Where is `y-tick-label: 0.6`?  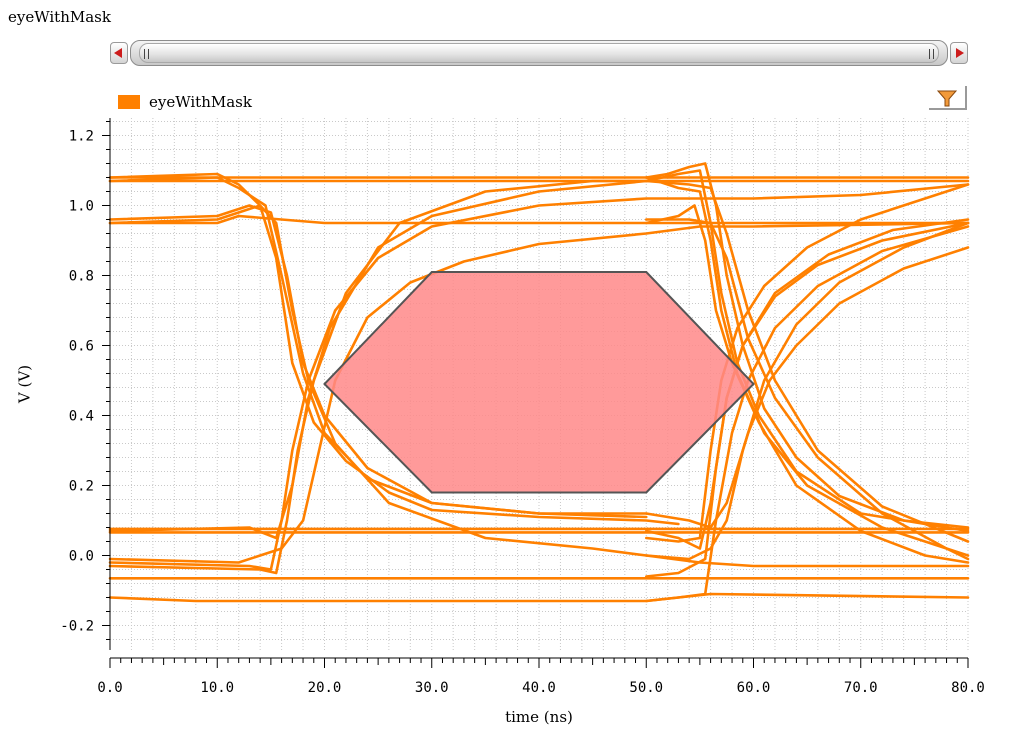
y-tick-label: 0.6 is located at coordinates (81, 347).